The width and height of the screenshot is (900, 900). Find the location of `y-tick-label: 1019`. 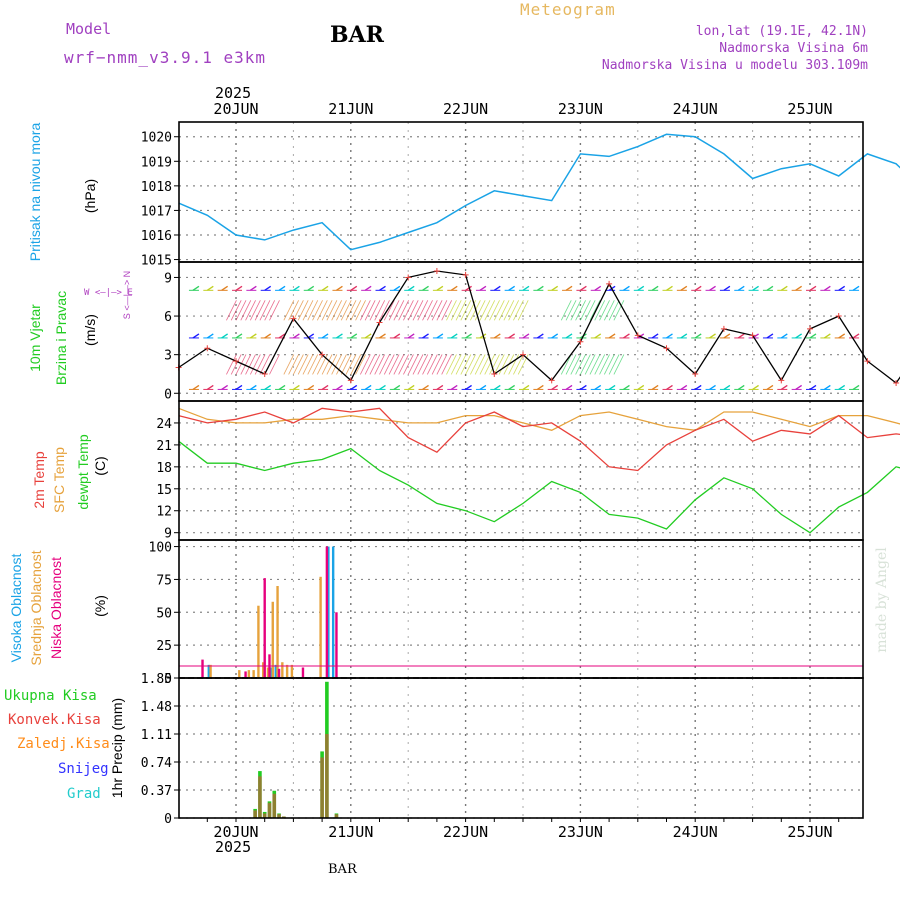

y-tick-label: 1019 is located at coordinates (156, 162).